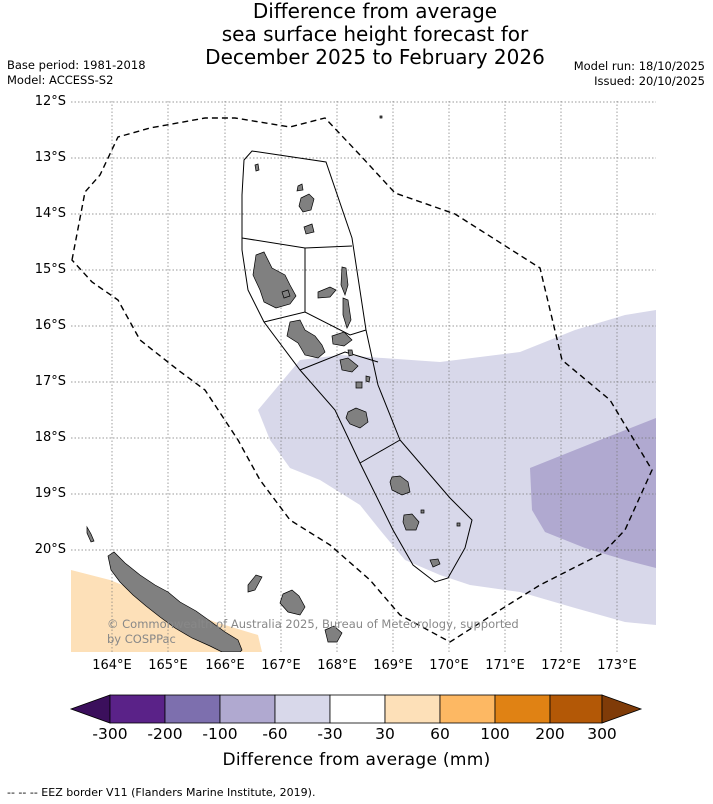 Image resolution: width=713 pixels, height=804 pixels. What do you see at coordinates (50, 213) in the screenshot?
I see `lat-label-14s: 14°S` at bounding box center [50, 213].